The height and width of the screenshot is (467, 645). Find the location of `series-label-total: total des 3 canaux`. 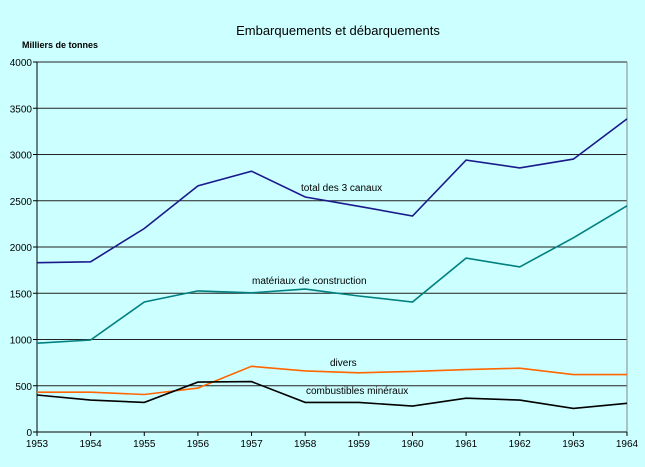

series-label-total: total des 3 canaux is located at coordinates (341, 188).